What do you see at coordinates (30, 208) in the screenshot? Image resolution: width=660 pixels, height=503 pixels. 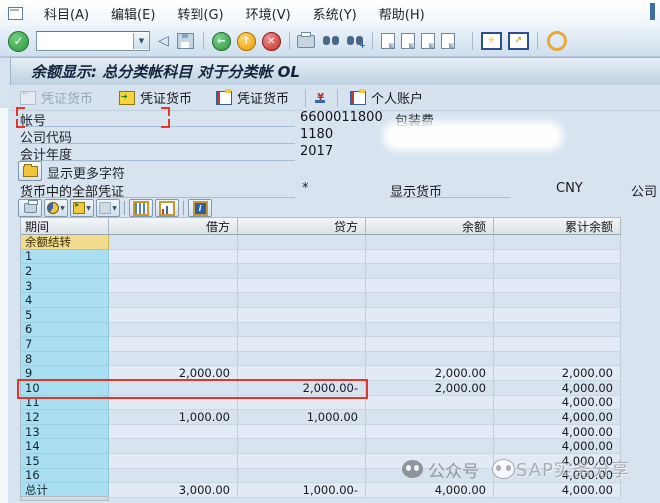 I see `grid-print-button` at bounding box center [30, 208].